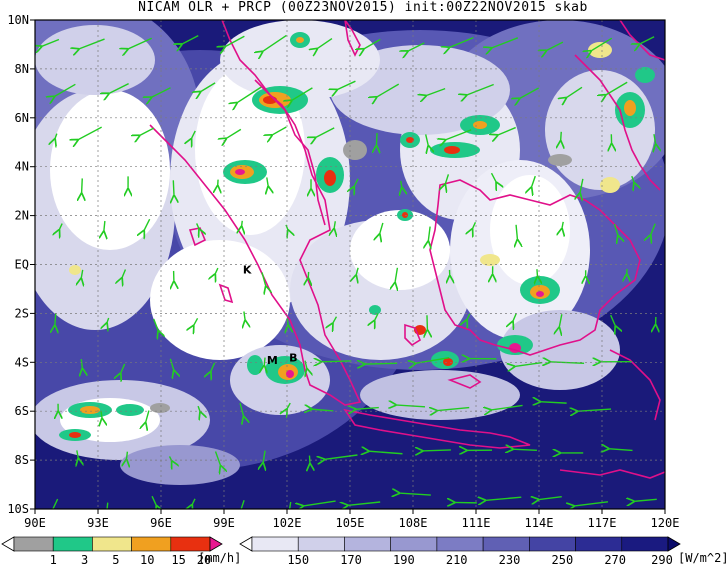 This screenshot has height=571, width=726. Describe the element at coordinates (22, 69) in the screenshot. I see `lat-tick-label: 8N` at that location.